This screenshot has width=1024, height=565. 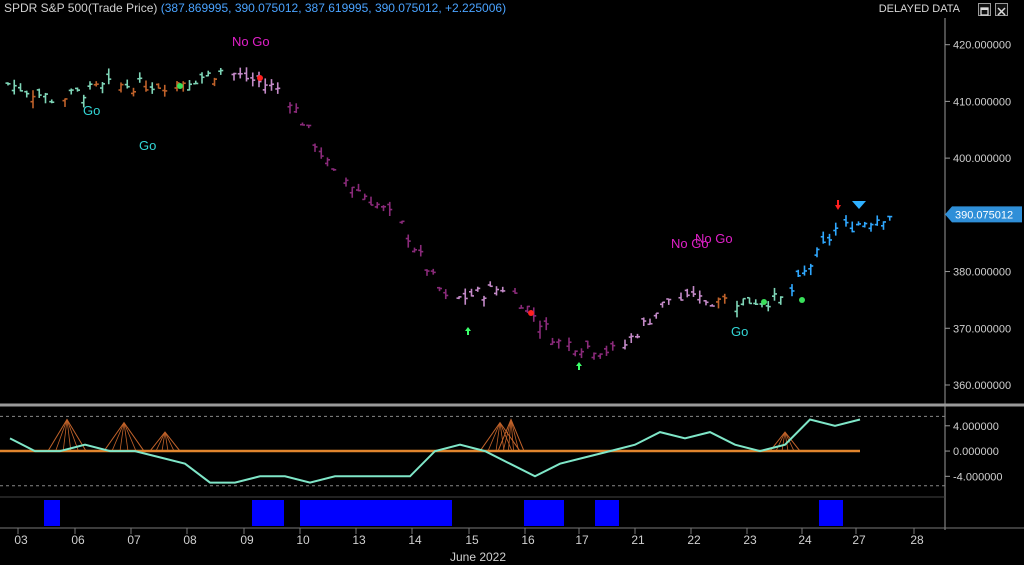 What do you see at coordinates (579, 366) in the screenshot?
I see `up-arrow-icon` at bounding box center [579, 366].